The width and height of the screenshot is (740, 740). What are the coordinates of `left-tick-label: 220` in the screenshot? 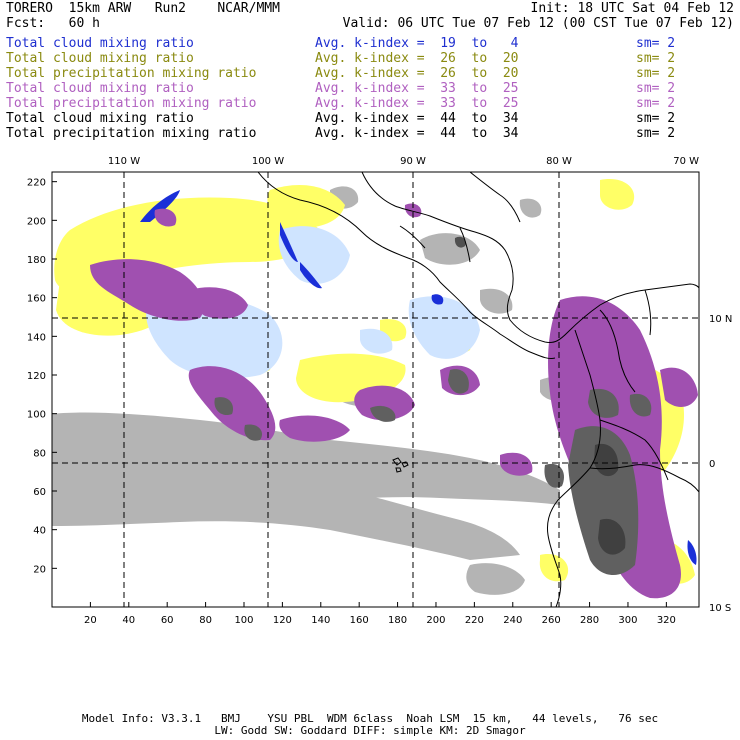 It's located at (36, 183).